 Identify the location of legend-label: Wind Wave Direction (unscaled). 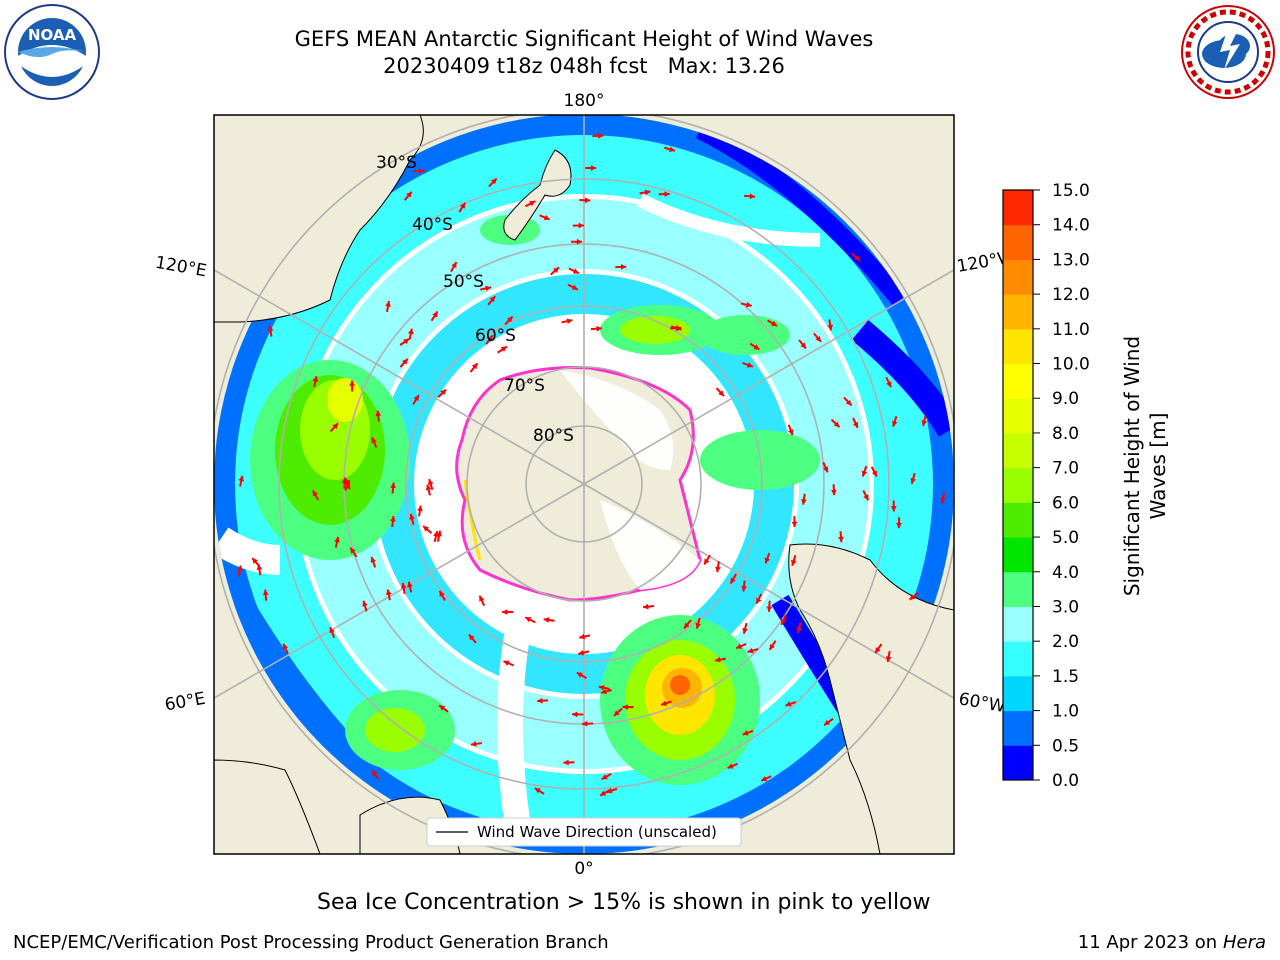
(597, 832).